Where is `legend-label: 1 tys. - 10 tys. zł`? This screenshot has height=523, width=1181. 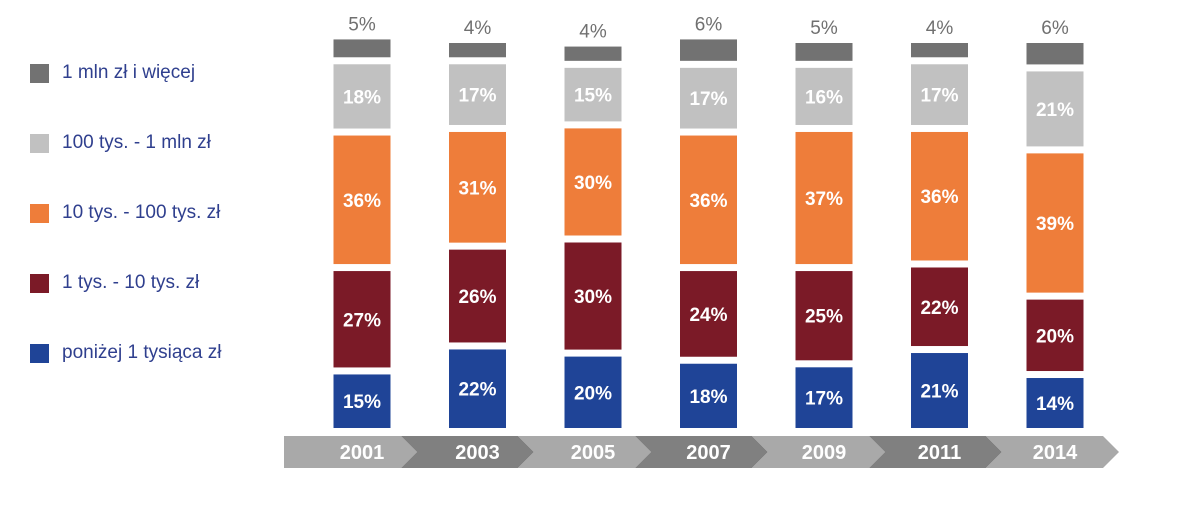
legend-label: 1 tys. - 10 tys. zł is located at coordinates (131, 282).